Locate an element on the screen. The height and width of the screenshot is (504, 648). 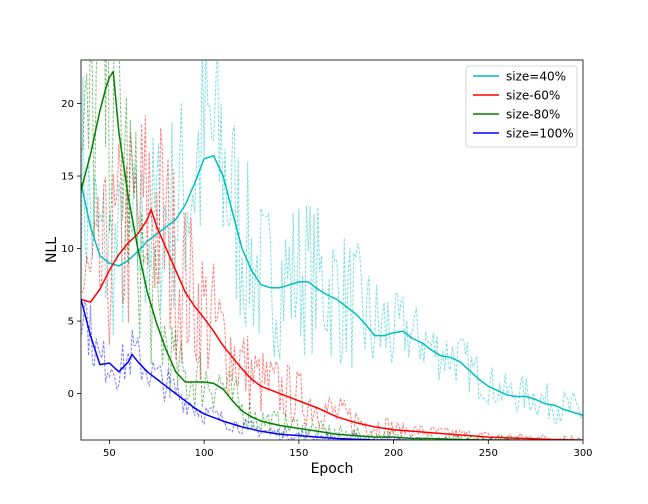
legend: size=40% size-60% size-80% size=100% is located at coordinates (521, 106).